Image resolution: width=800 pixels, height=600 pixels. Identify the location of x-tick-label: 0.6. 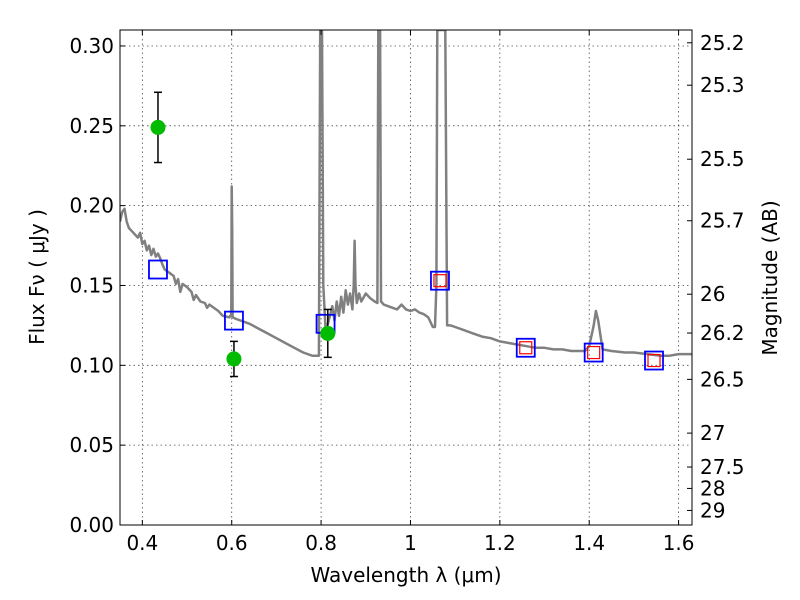
(232, 543).